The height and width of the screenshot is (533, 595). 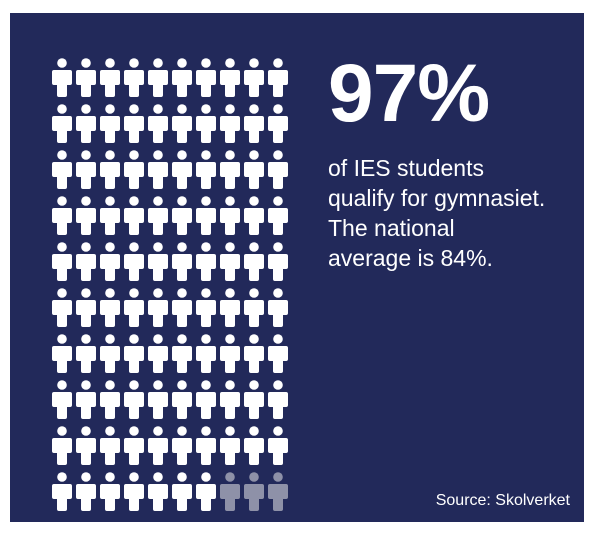 What do you see at coordinates (437, 198) in the screenshot?
I see `description-line: qualify for gymnasiet.` at bounding box center [437, 198].